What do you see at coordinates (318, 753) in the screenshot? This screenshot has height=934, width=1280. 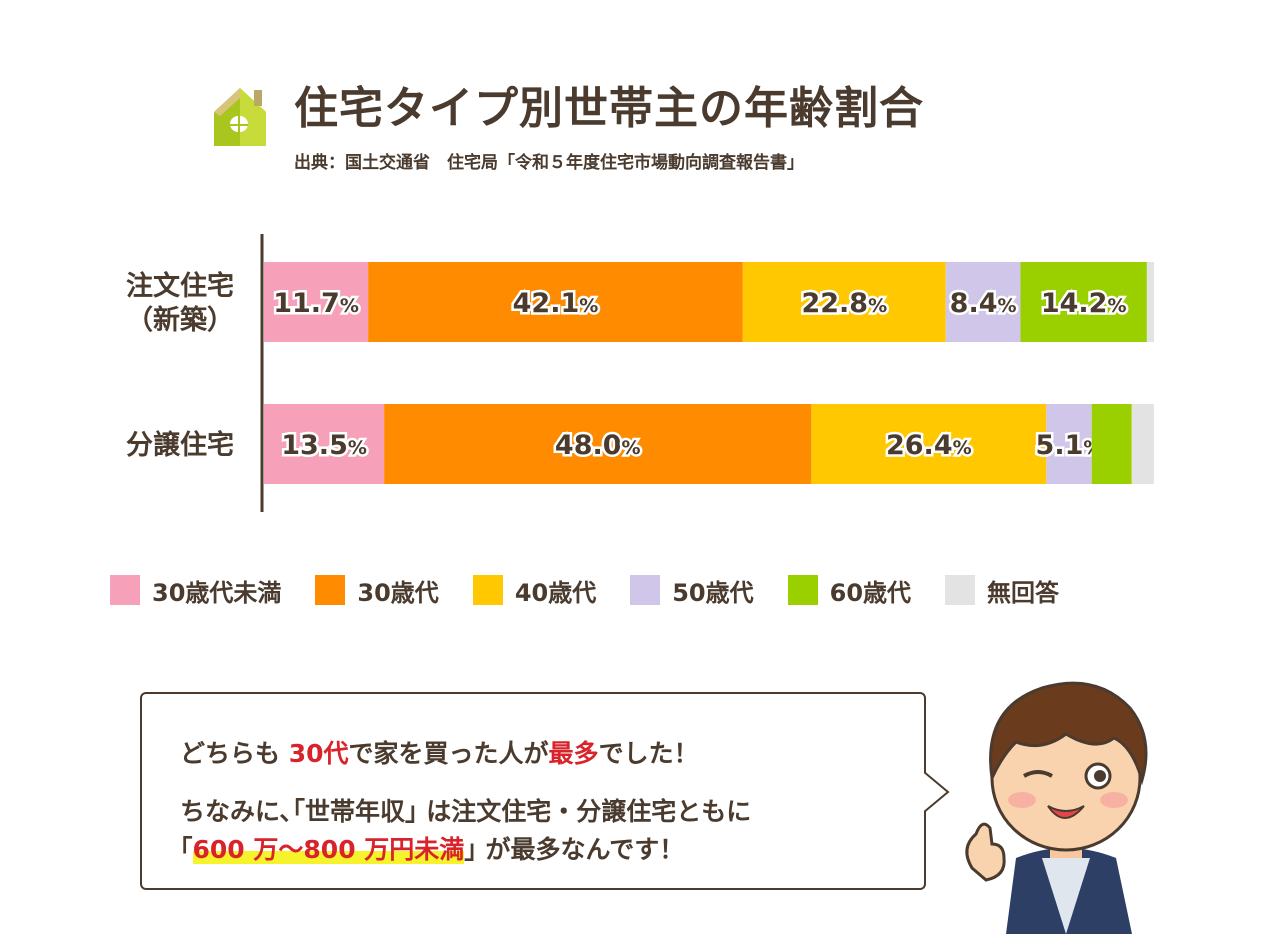 I see `bubble-accent-30s: 30代` at bounding box center [318, 753].